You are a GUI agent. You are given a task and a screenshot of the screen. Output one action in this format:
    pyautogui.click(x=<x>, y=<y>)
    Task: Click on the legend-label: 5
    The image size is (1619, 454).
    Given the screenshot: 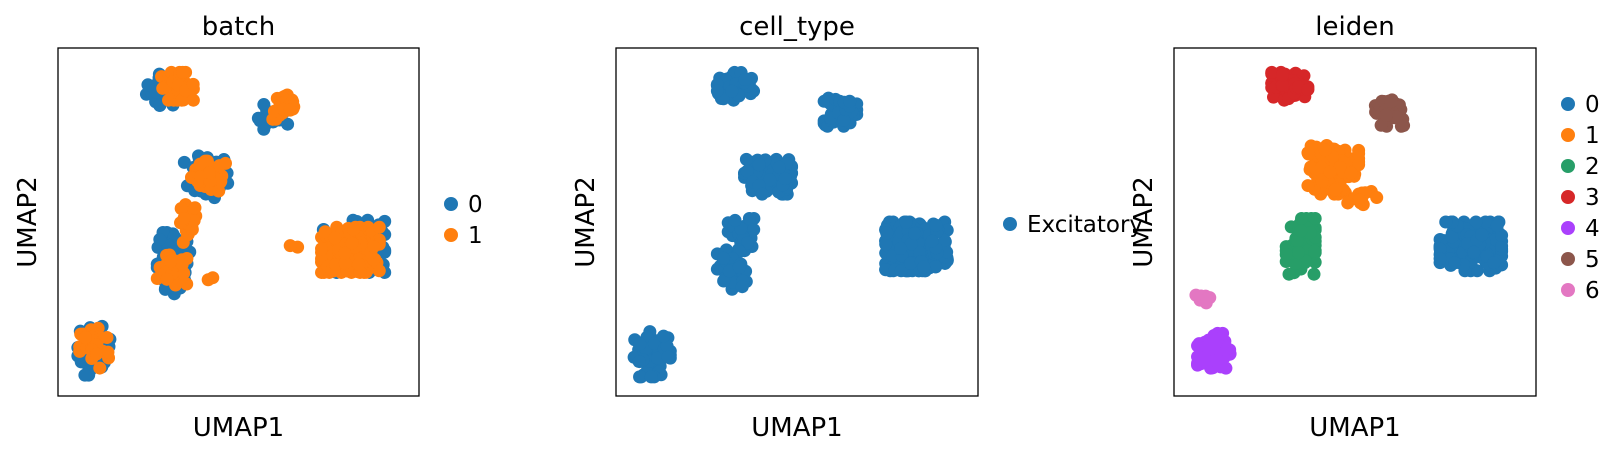 What is the action you would take?
    pyautogui.click(x=1592, y=260)
    